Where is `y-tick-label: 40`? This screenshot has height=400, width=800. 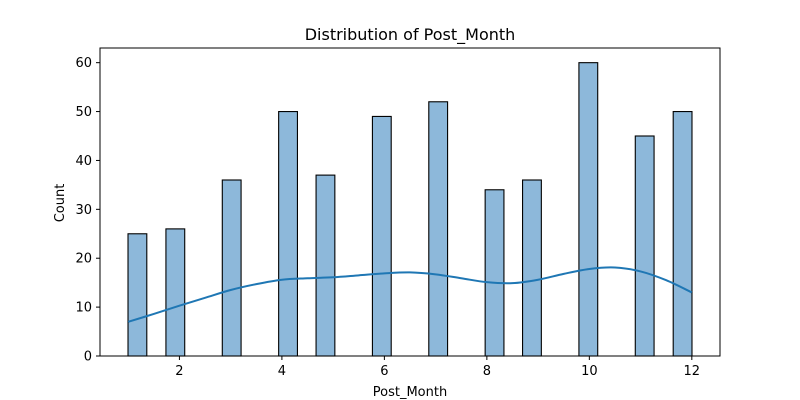
y-tick-label: 40 is located at coordinates (83, 161).